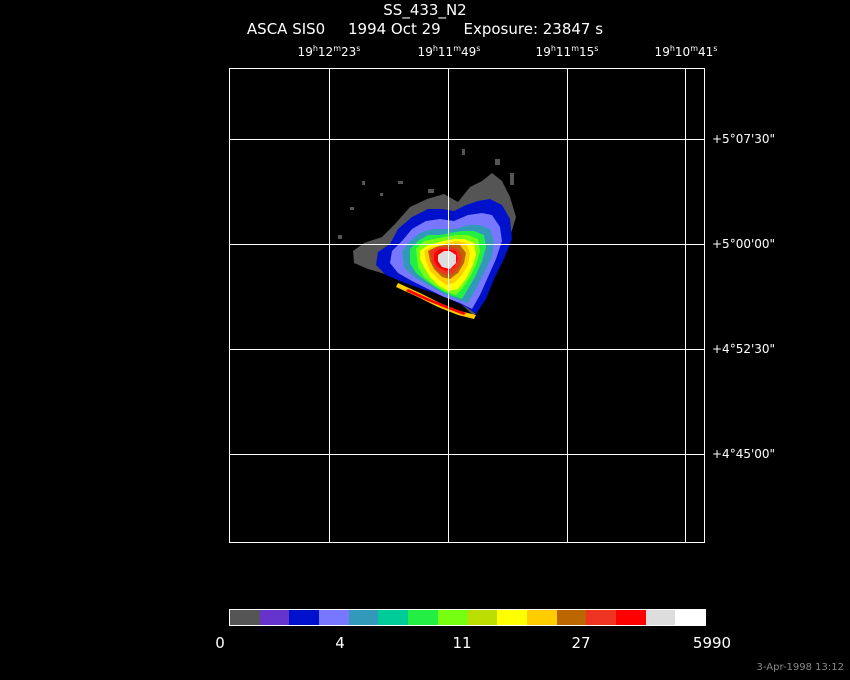  Describe the element at coordinates (394, 29) in the screenshot. I see `date-label: 1994 Oct 29` at that location.